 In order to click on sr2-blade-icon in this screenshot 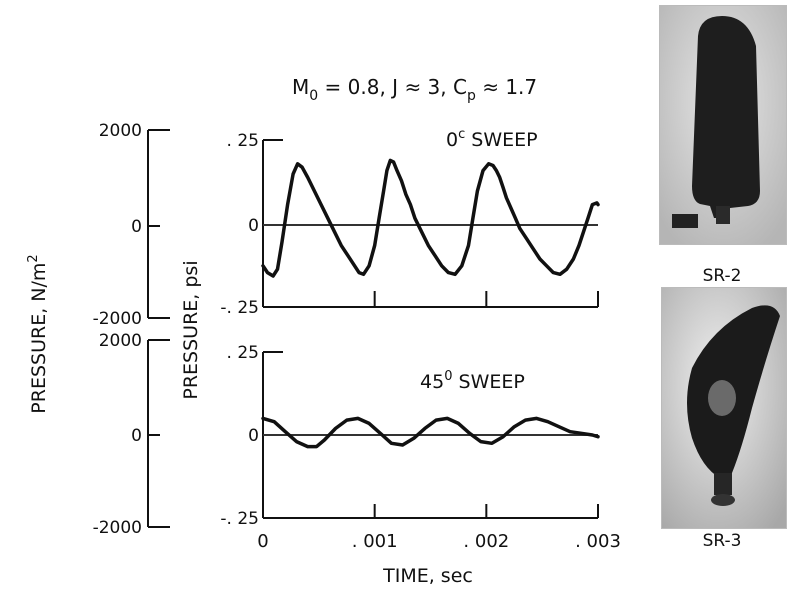, I will do `click(723, 125)`.